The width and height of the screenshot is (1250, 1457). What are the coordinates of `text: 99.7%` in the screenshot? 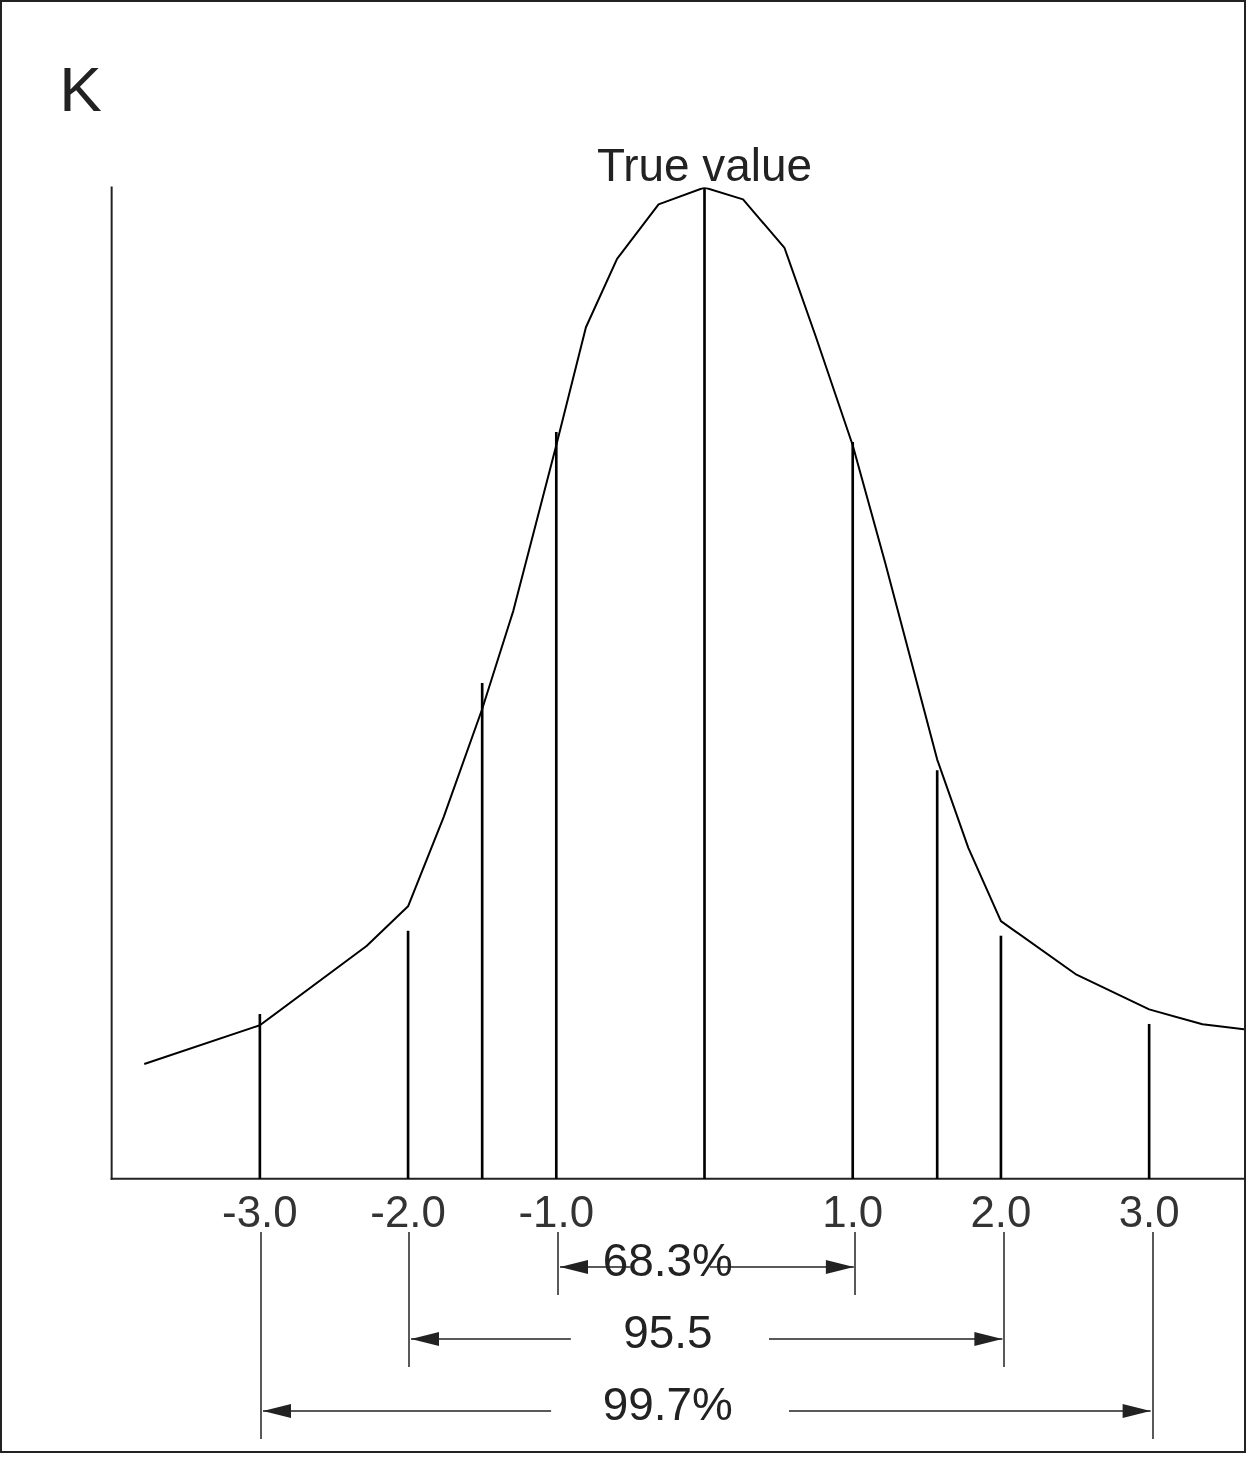 It's located at (667, 1403).